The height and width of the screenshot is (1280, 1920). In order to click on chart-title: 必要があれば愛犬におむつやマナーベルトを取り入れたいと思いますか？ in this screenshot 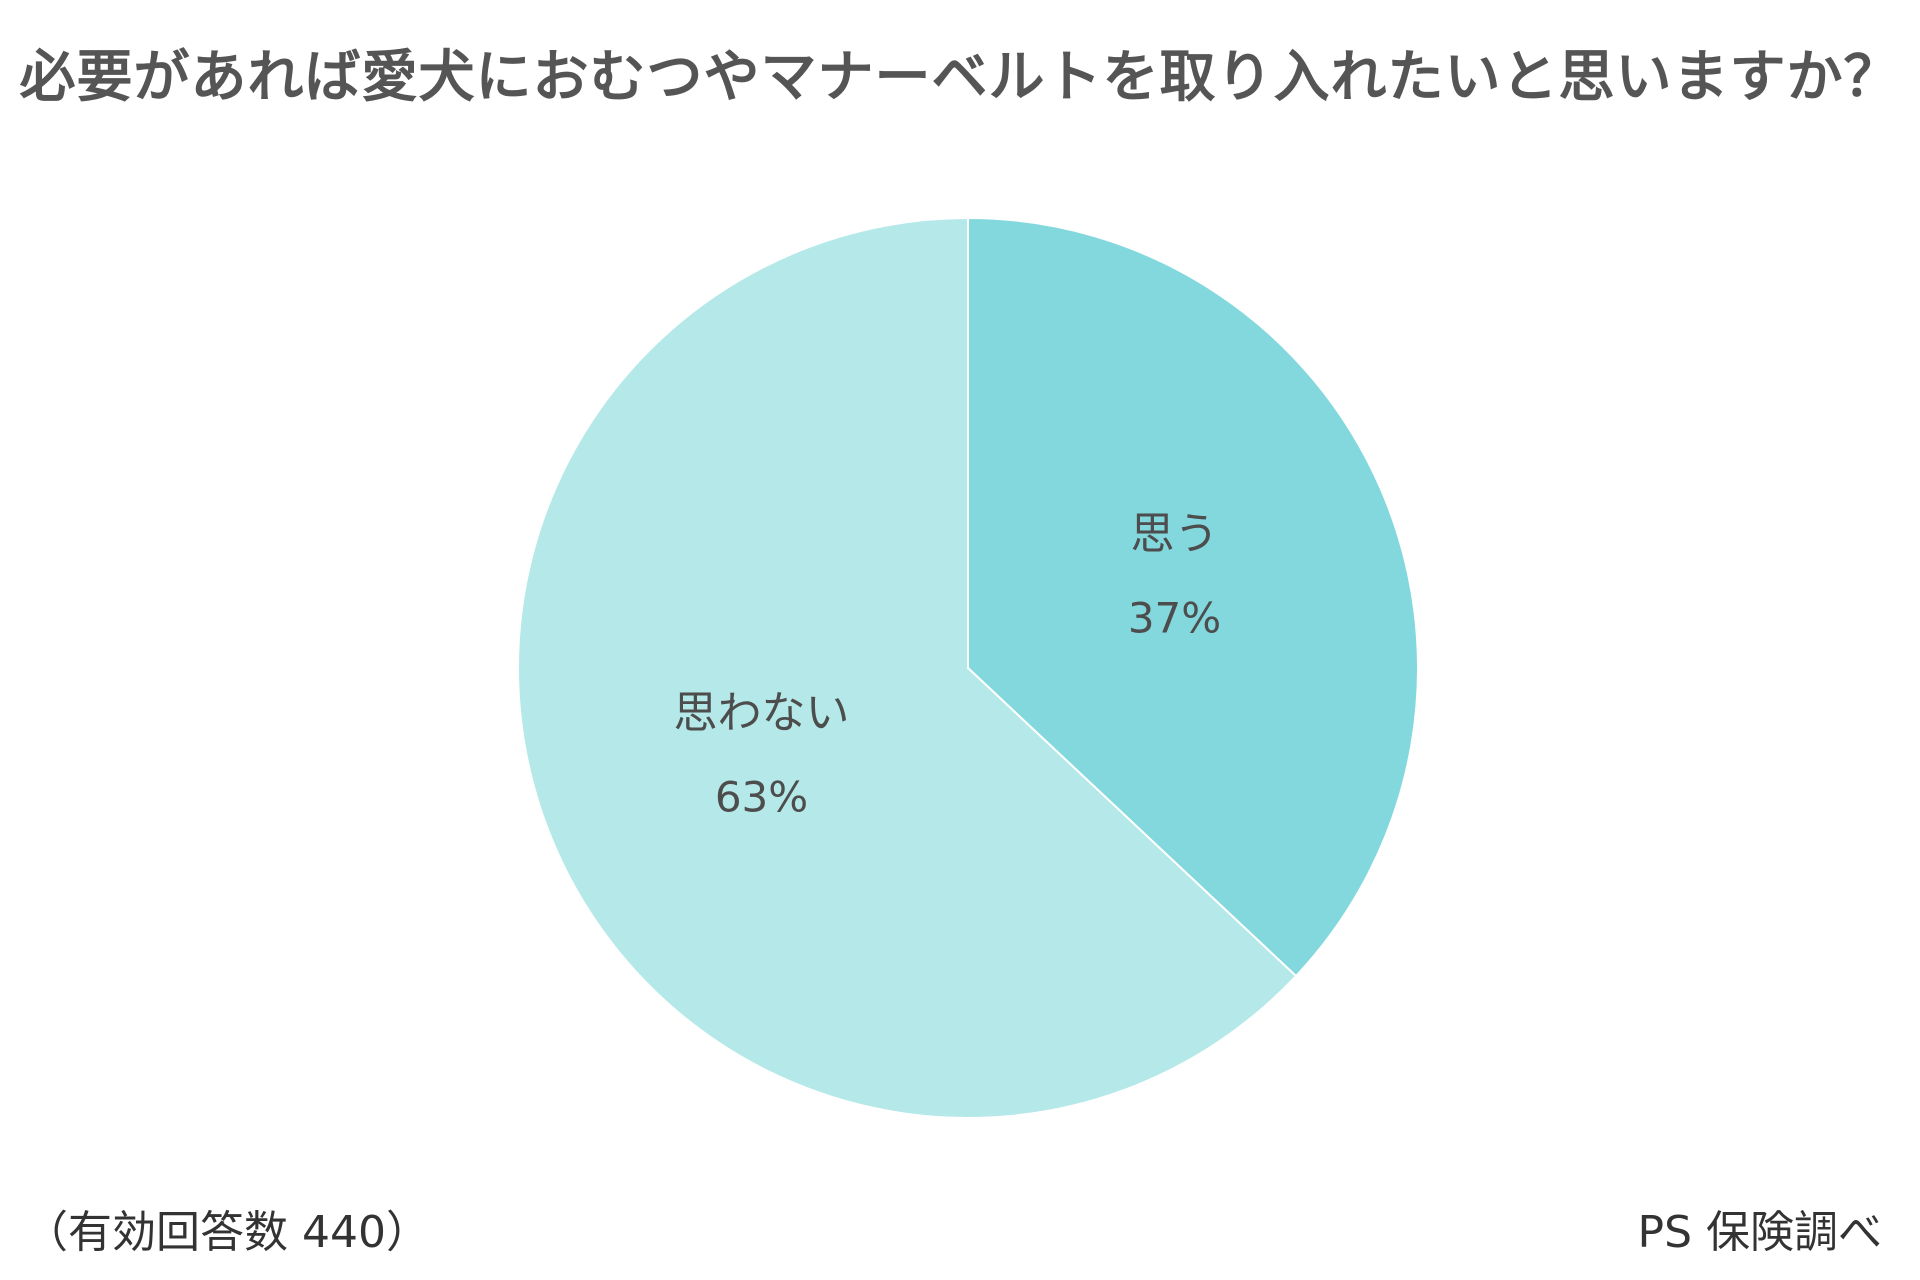, I will do `click(960, 77)`.